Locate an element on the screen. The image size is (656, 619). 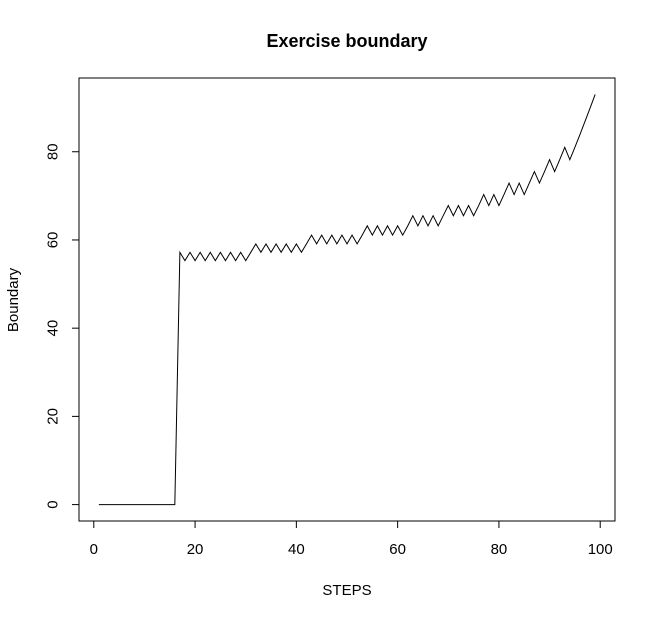
y-tick-label: 0 is located at coordinates (53, 504).